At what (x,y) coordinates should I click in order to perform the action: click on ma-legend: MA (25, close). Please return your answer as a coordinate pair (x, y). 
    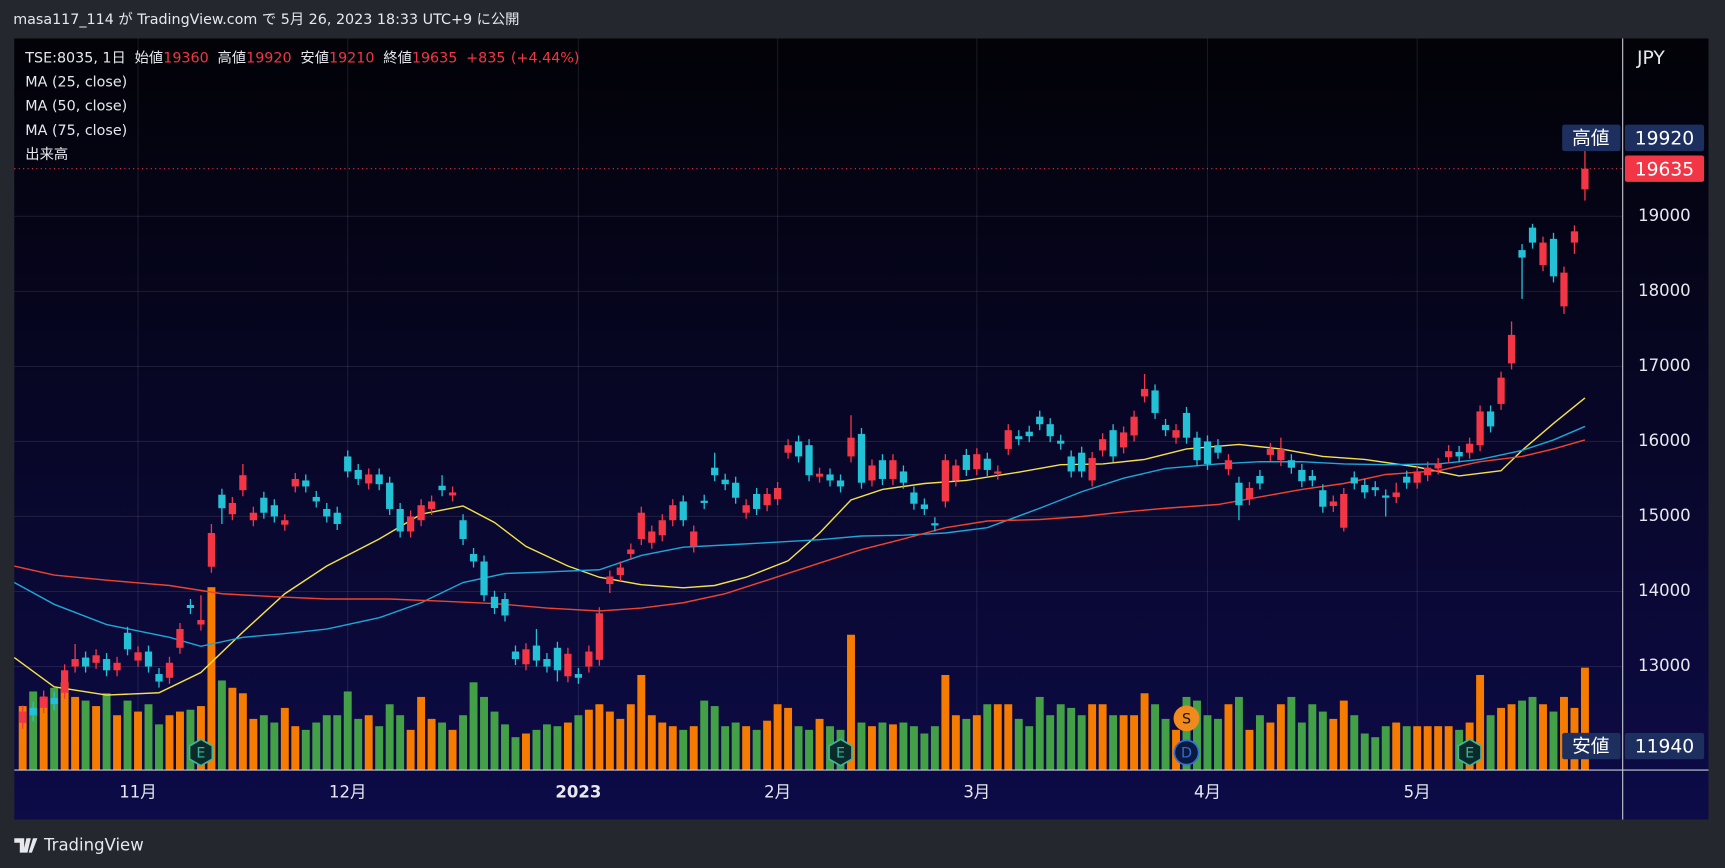
    Looking at the image, I should click on (76, 83).